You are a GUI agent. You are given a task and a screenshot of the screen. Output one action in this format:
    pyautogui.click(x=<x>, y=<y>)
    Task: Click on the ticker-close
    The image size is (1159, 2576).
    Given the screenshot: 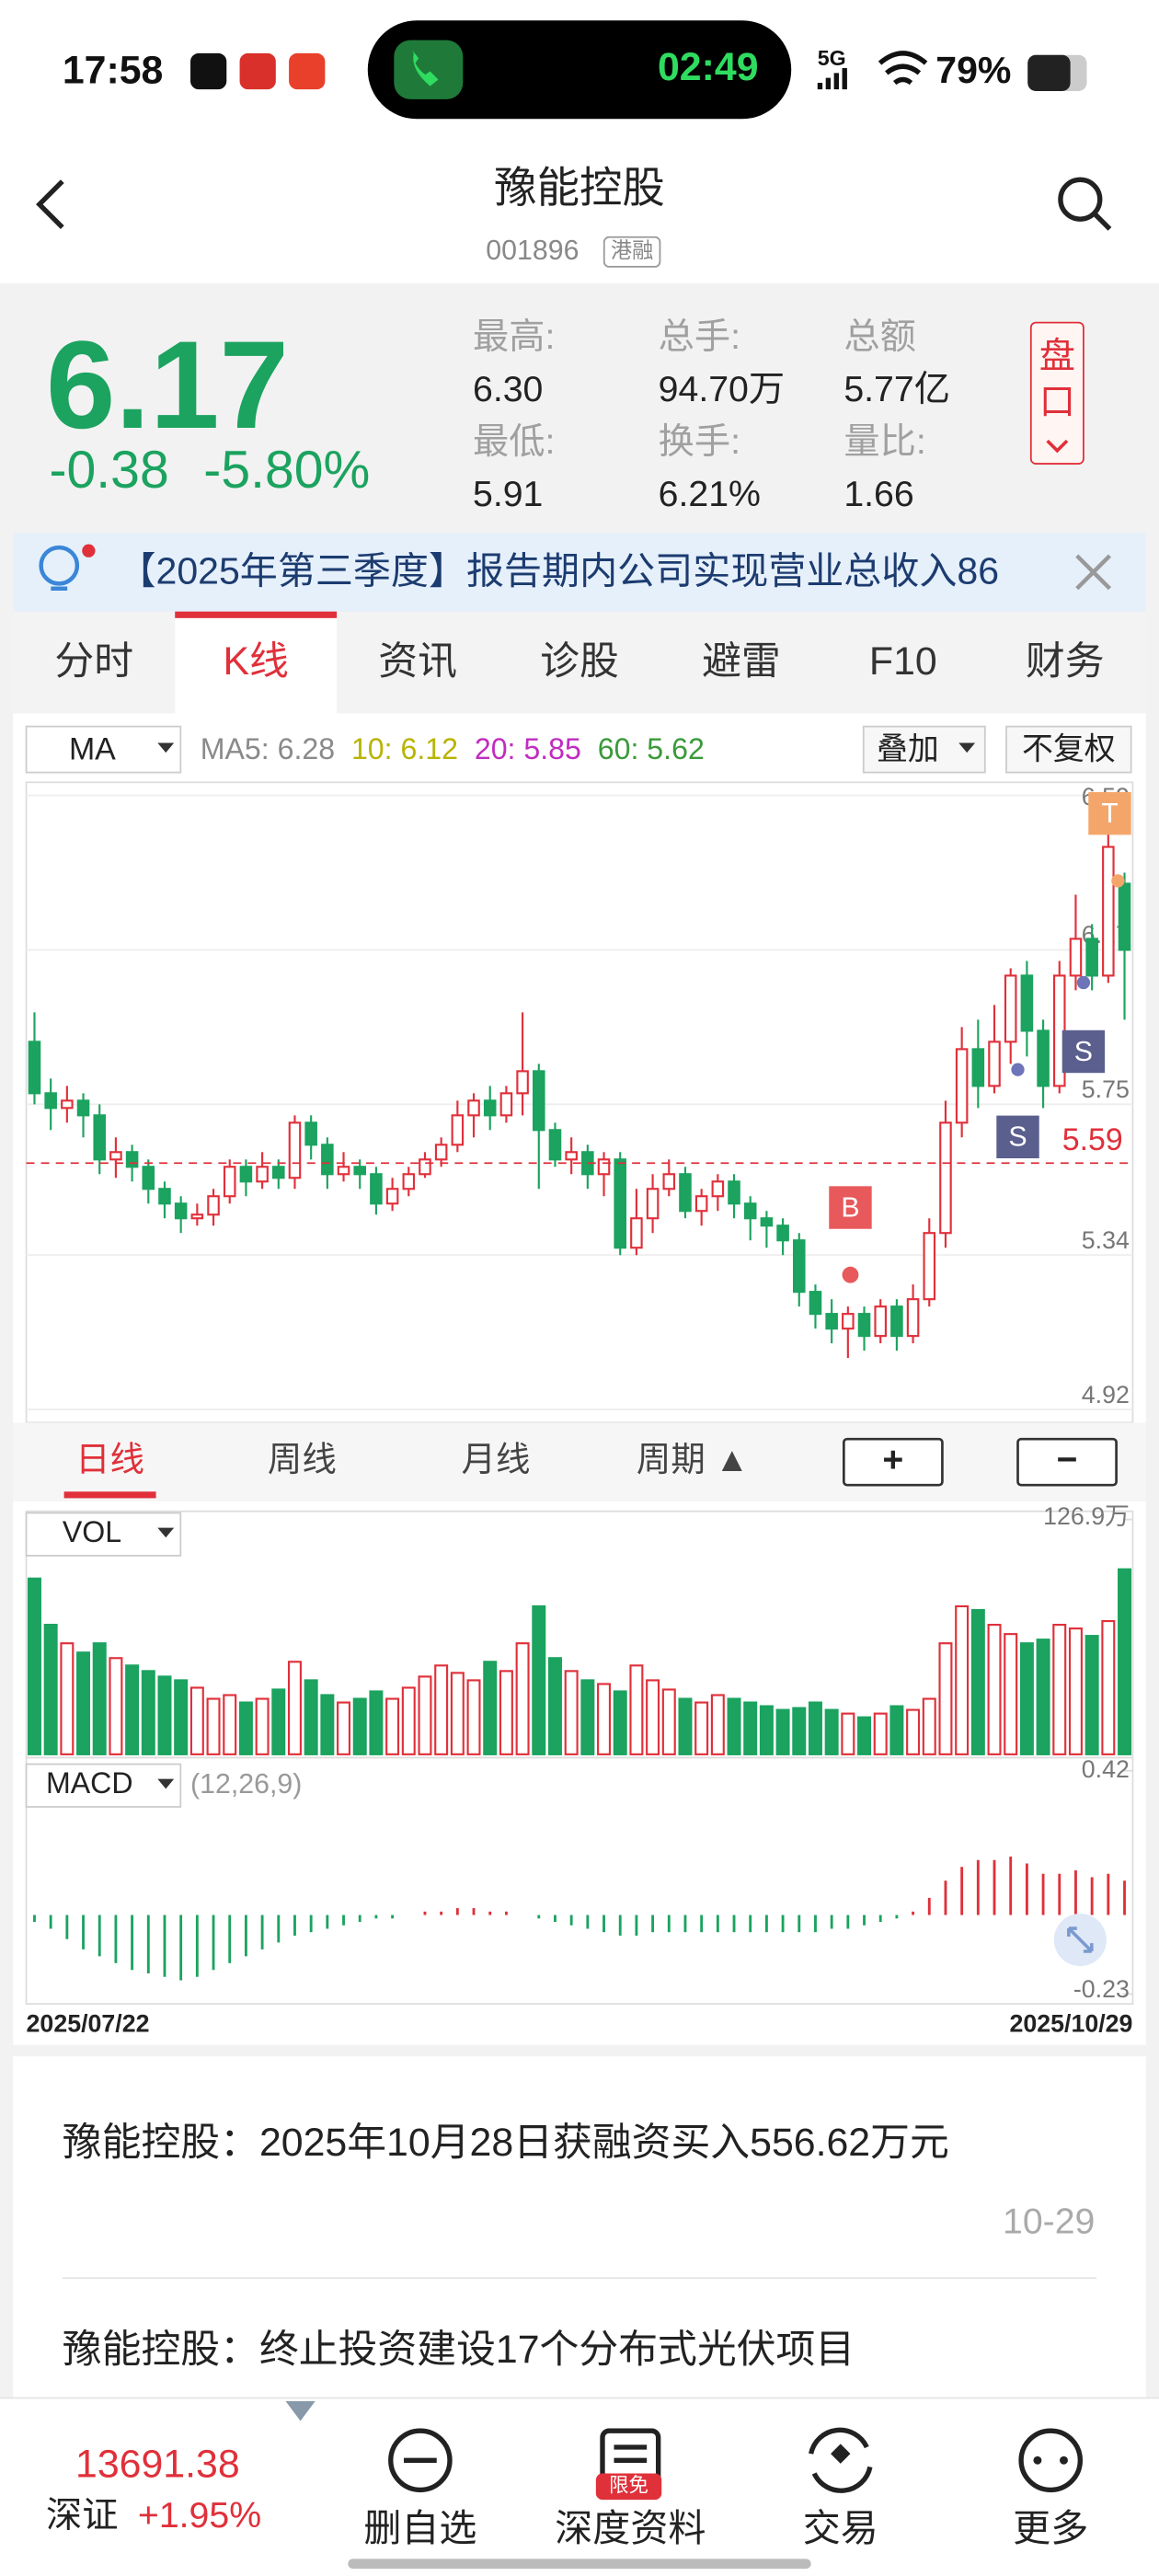 What is the action you would take?
    pyautogui.click(x=1093, y=572)
    